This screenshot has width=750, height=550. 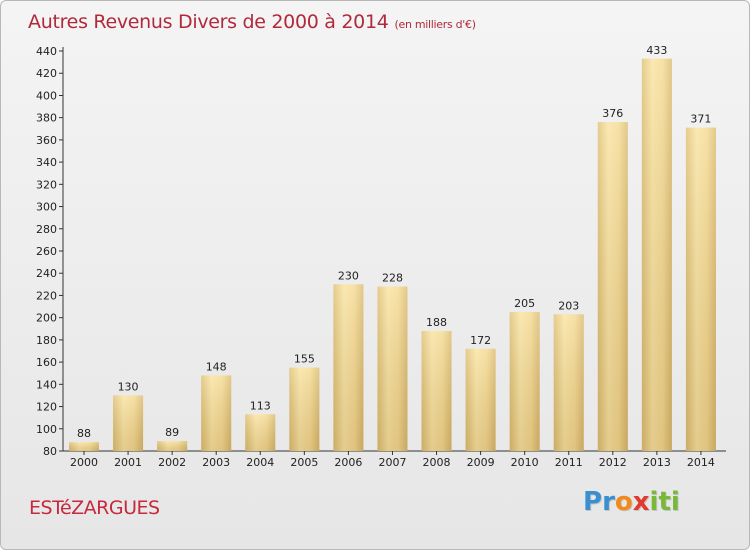 What do you see at coordinates (392, 278) in the screenshot?
I see `data-label: 228` at bounding box center [392, 278].